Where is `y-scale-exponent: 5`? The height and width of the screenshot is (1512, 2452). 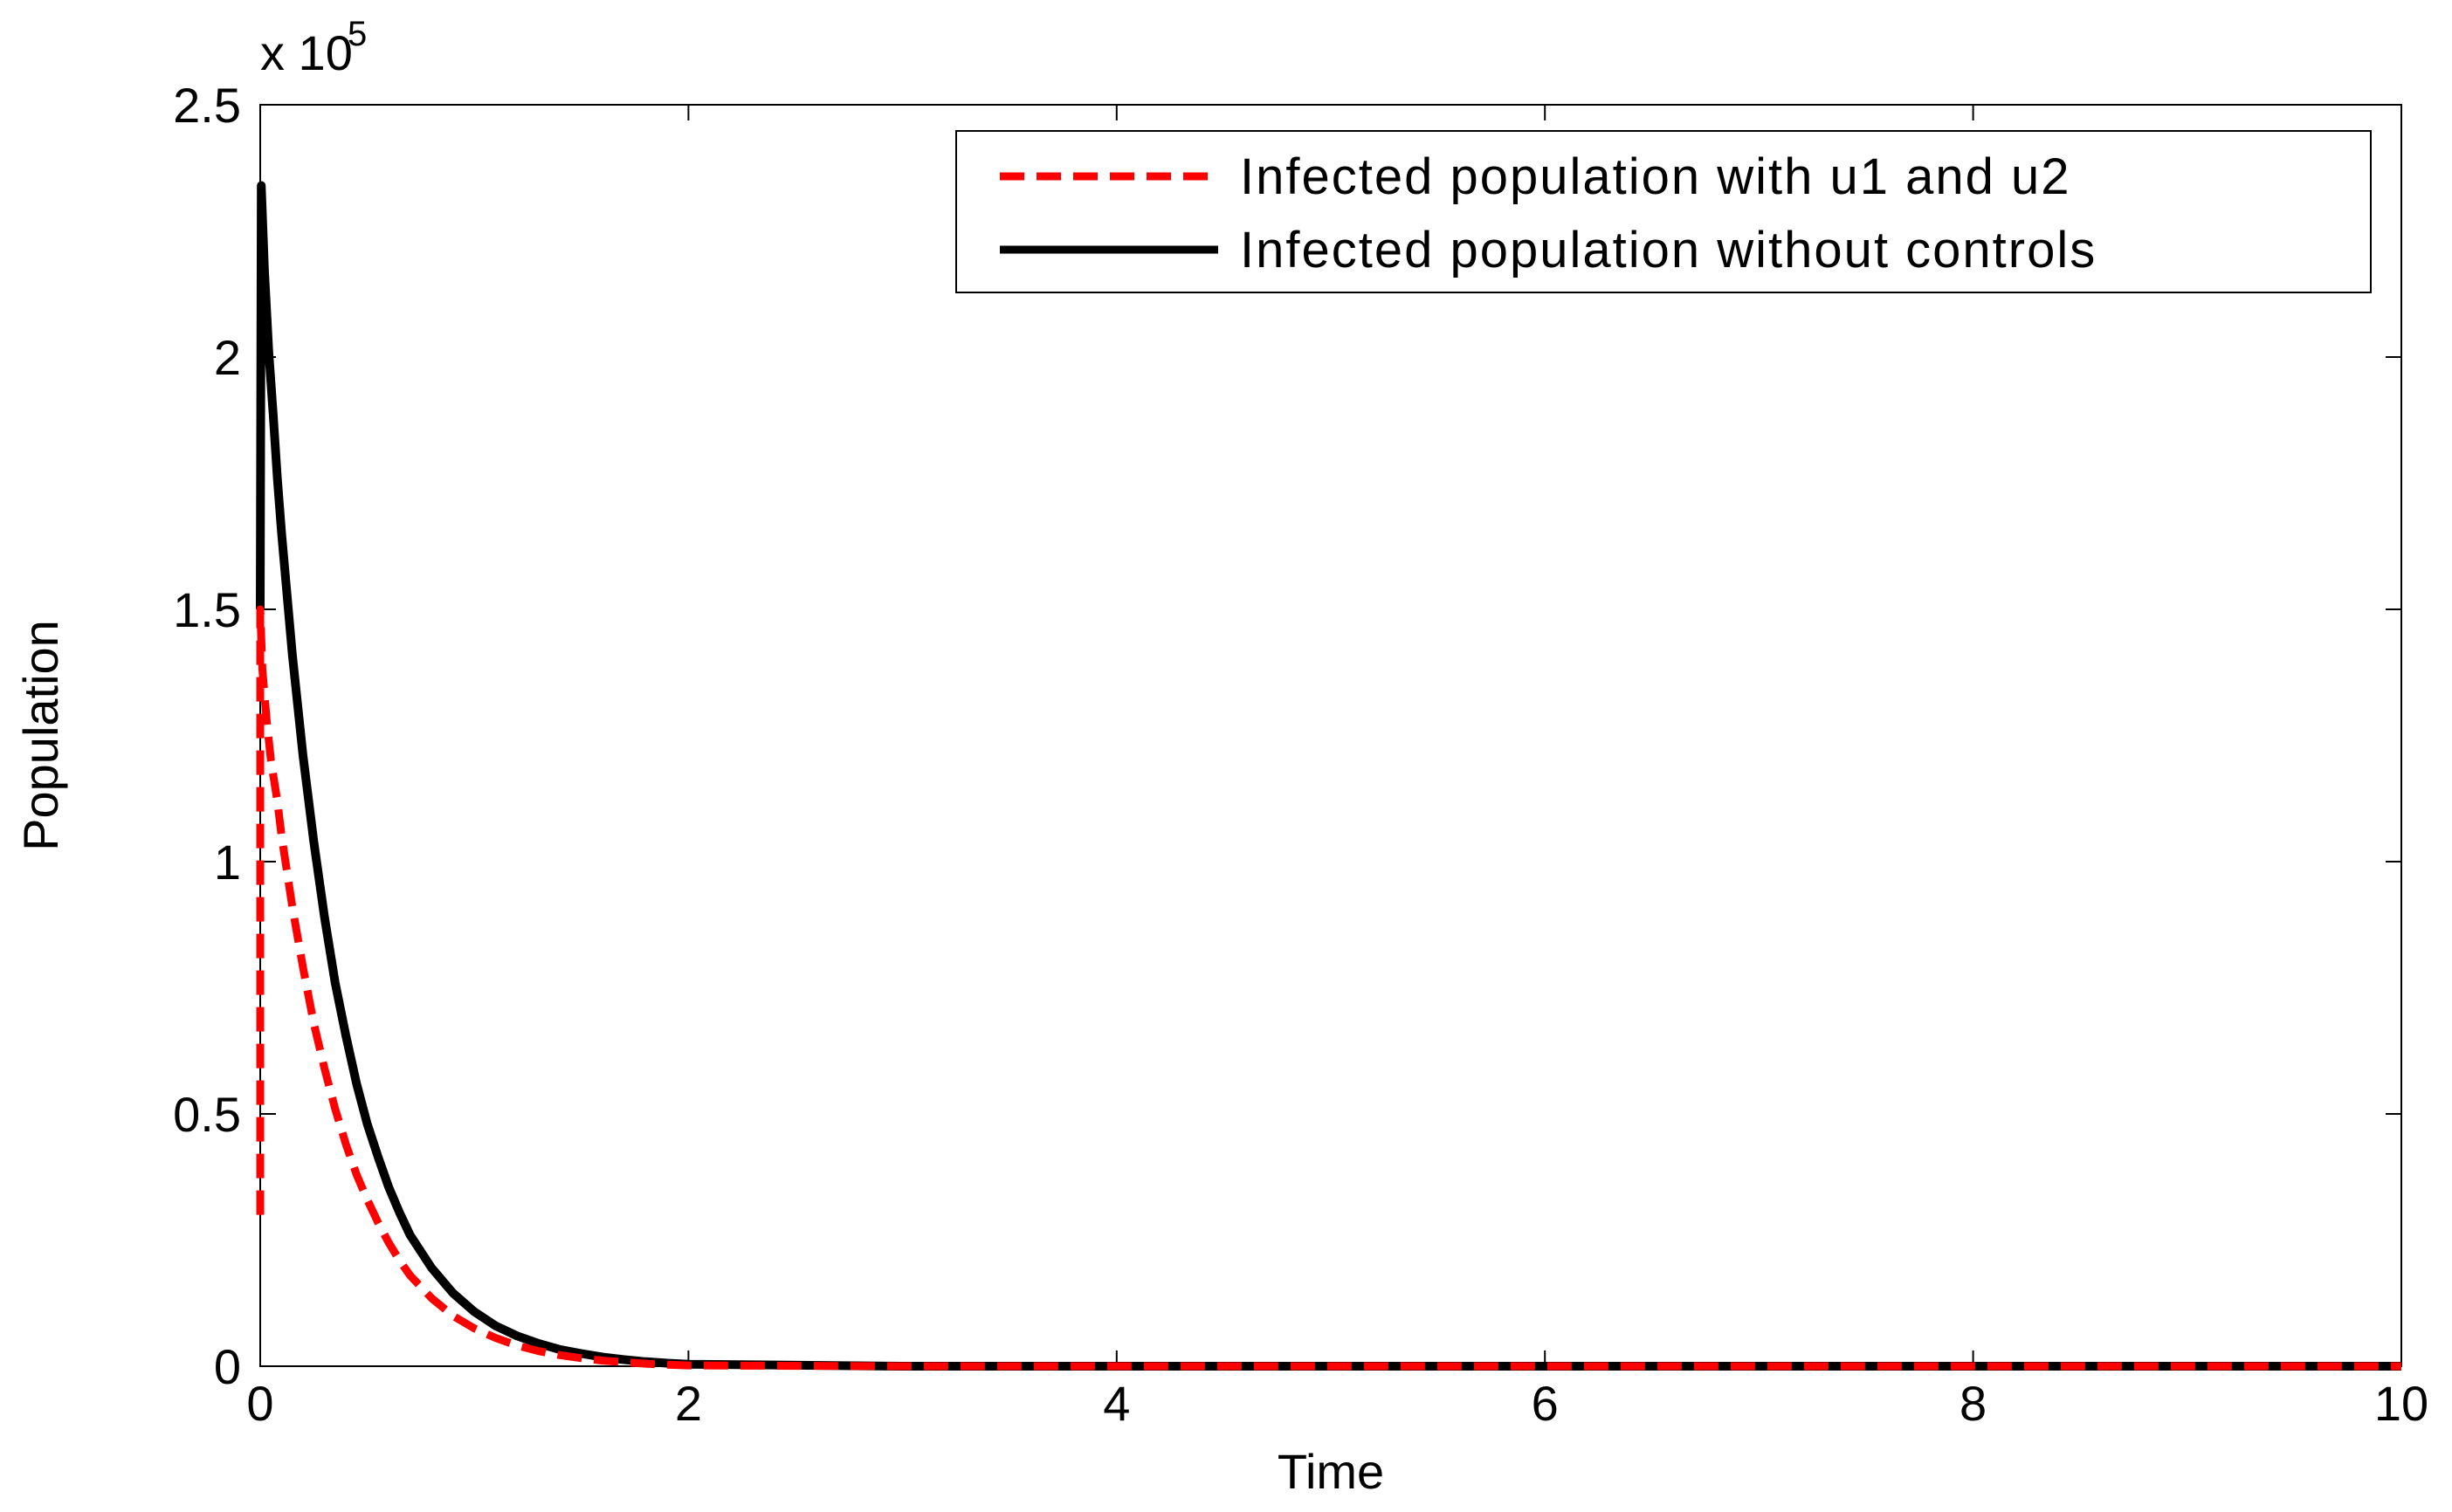
y-scale-exponent: 5 is located at coordinates (358, 34).